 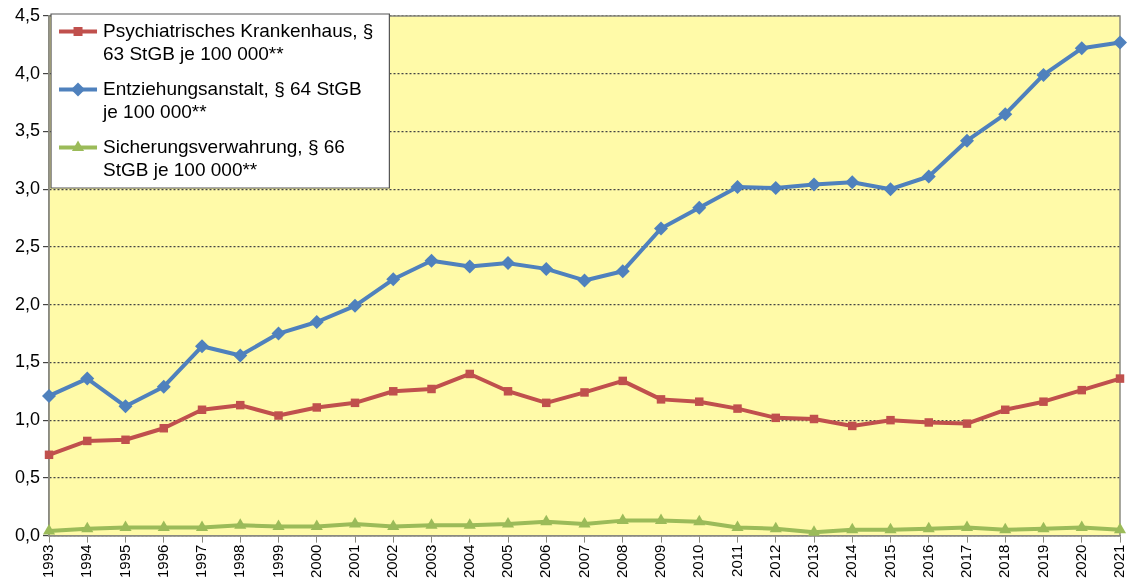 I want to click on x-tick-label: 2018, so click(x=1004, y=561).